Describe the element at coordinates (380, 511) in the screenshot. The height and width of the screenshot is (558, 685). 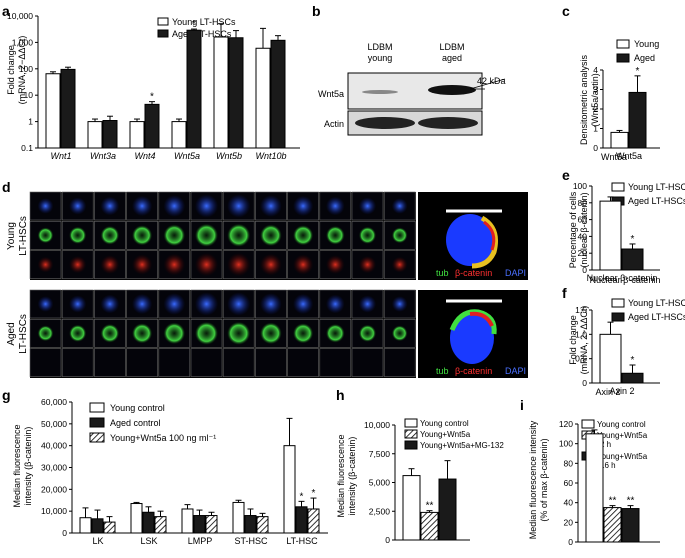
I see `y-tick-label-h: 2,500` at that location.